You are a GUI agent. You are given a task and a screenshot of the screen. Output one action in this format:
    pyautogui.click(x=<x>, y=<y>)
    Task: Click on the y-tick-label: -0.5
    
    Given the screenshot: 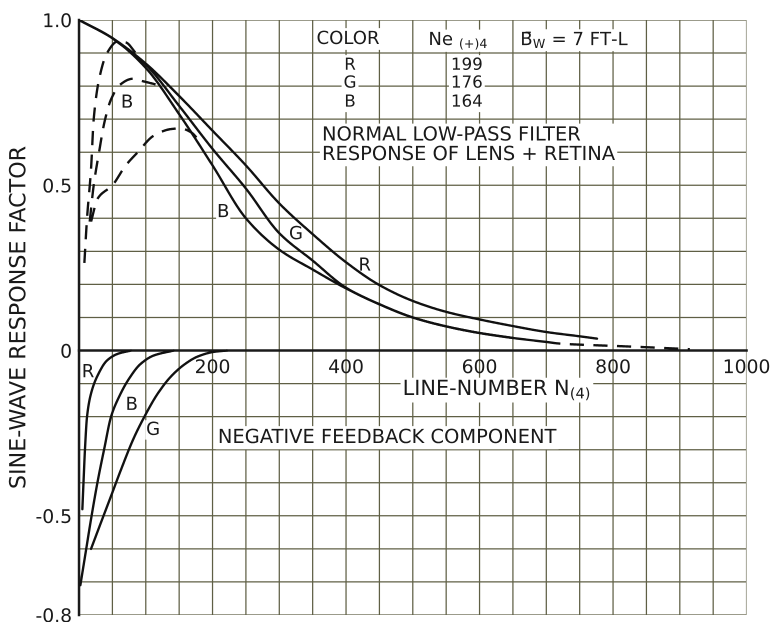 What is the action you would take?
    pyautogui.click(x=53, y=516)
    